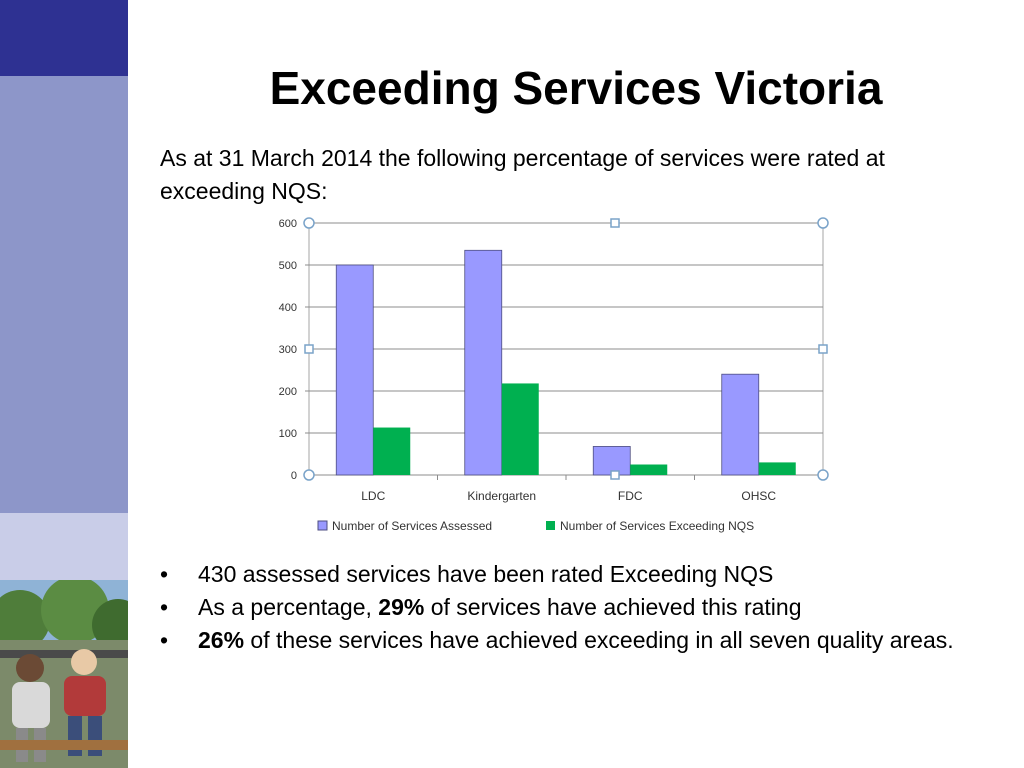 The height and width of the screenshot is (768, 1024). Describe the element at coordinates (373, 496) in the screenshot. I see `x-tick-label: LDC` at that location.